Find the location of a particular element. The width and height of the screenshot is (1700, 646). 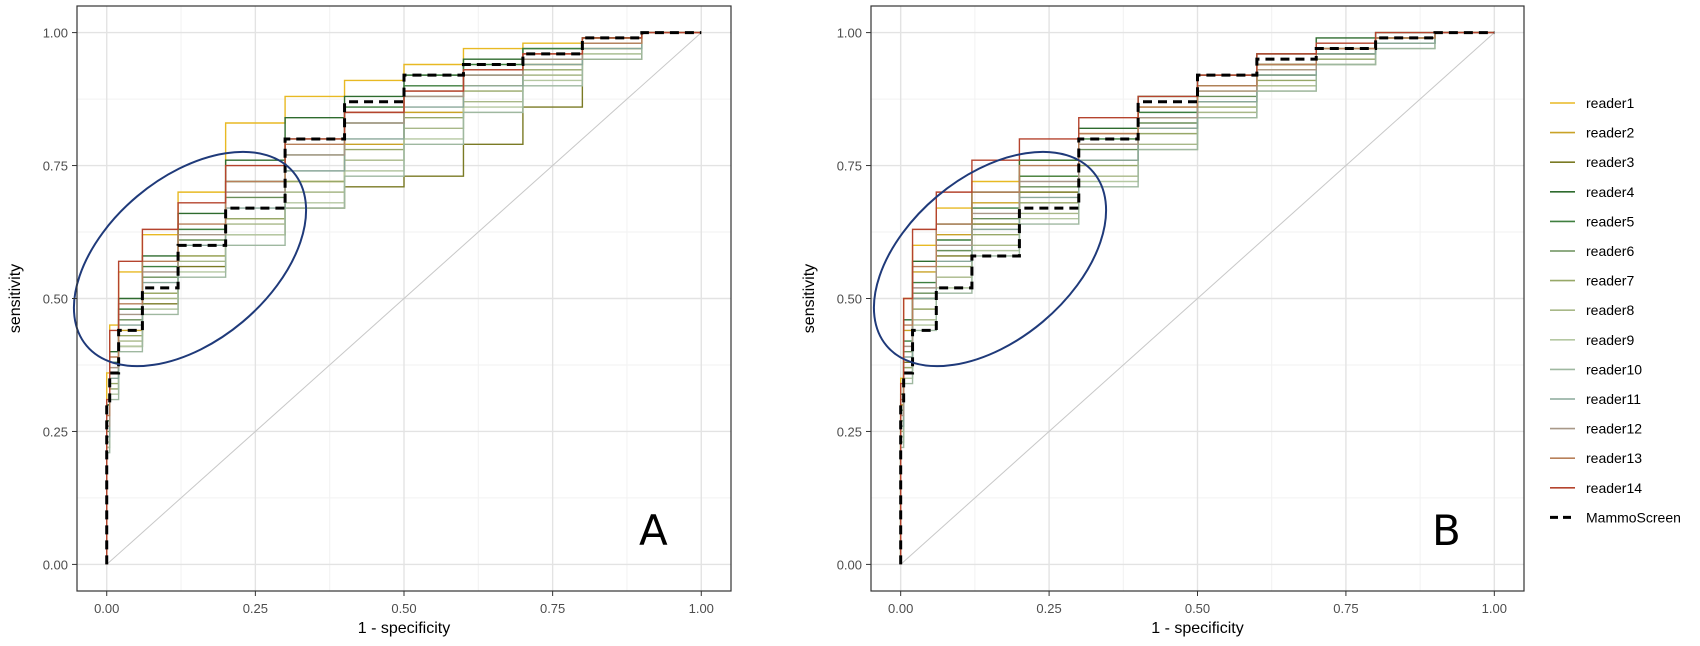

panel-a-highlight-ellipse is located at coordinates (190, 259).